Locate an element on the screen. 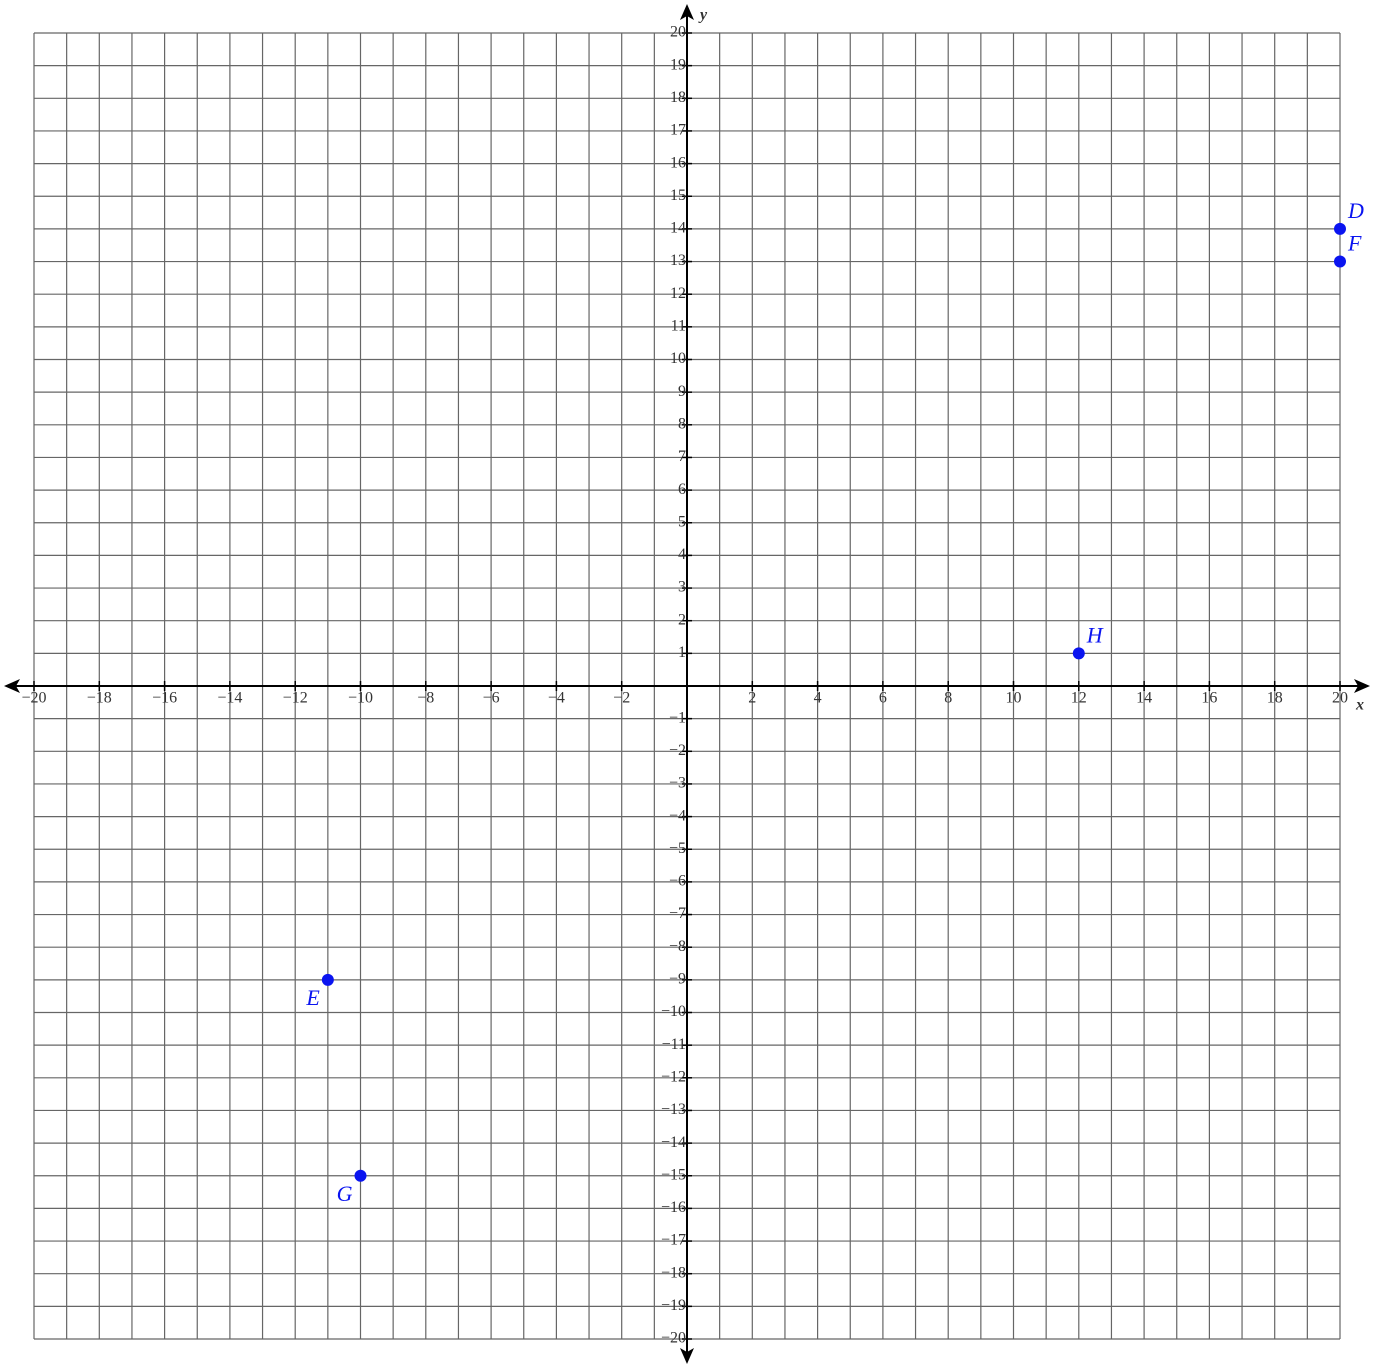 The width and height of the screenshot is (1382, 1366). x-tick-label: −2 is located at coordinates (621, 698).